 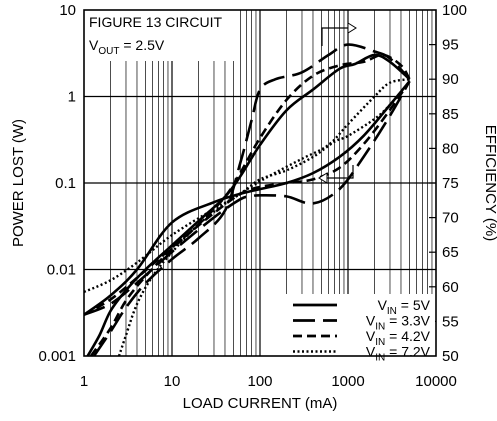 What do you see at coordinates (172, 381) in the screenshot?
I see `x-tick-label: 10` at bounding box center [172, 381].